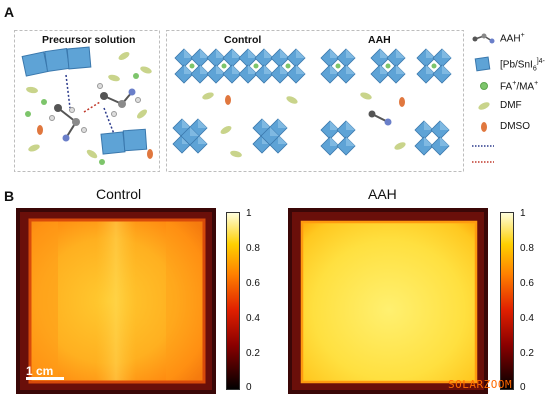 The height and width of the screenshot is (419, 552). I want to click on aah-molecules, so click(95, 112).